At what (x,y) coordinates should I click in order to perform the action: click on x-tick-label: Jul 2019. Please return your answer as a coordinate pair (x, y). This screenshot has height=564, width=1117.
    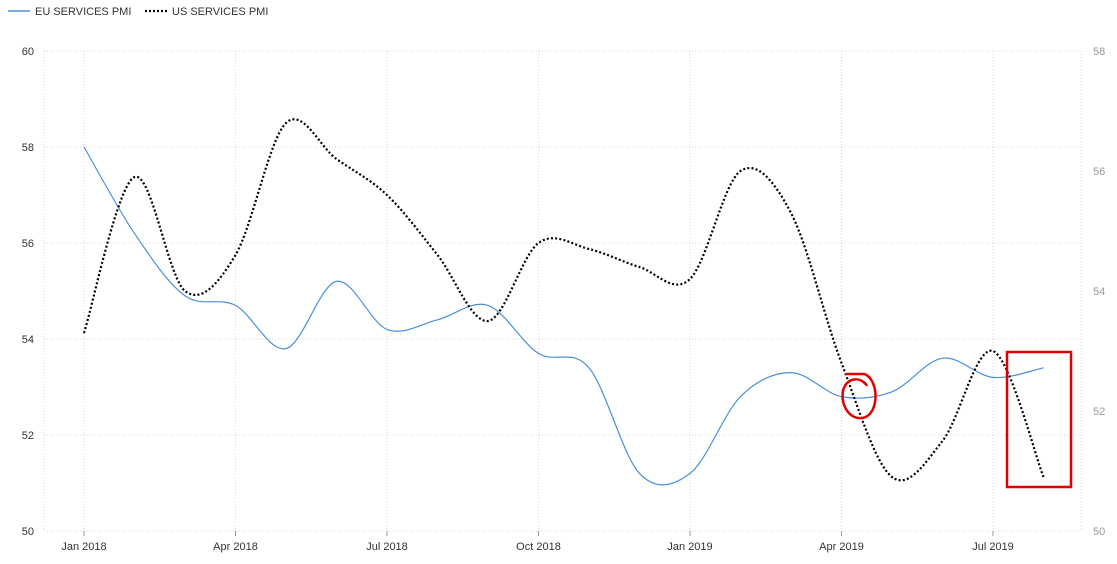
    Looking at the image, I should click on (993, 547).